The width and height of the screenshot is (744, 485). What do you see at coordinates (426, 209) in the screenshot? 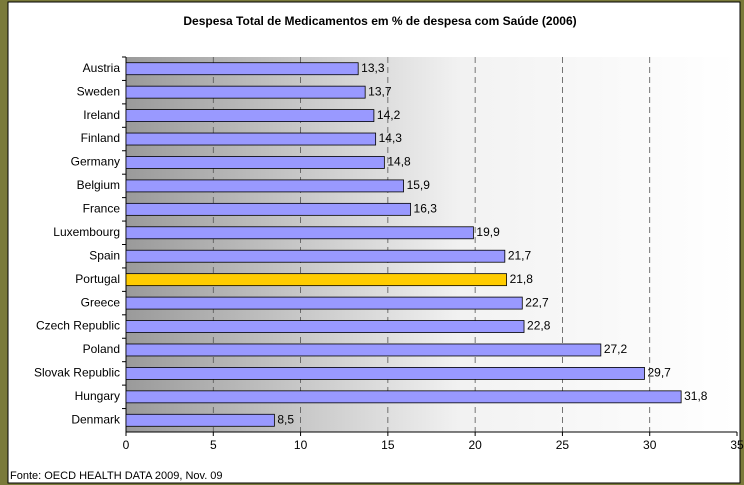
I see `data-label: 16,3` at bounding box center [426, 209].